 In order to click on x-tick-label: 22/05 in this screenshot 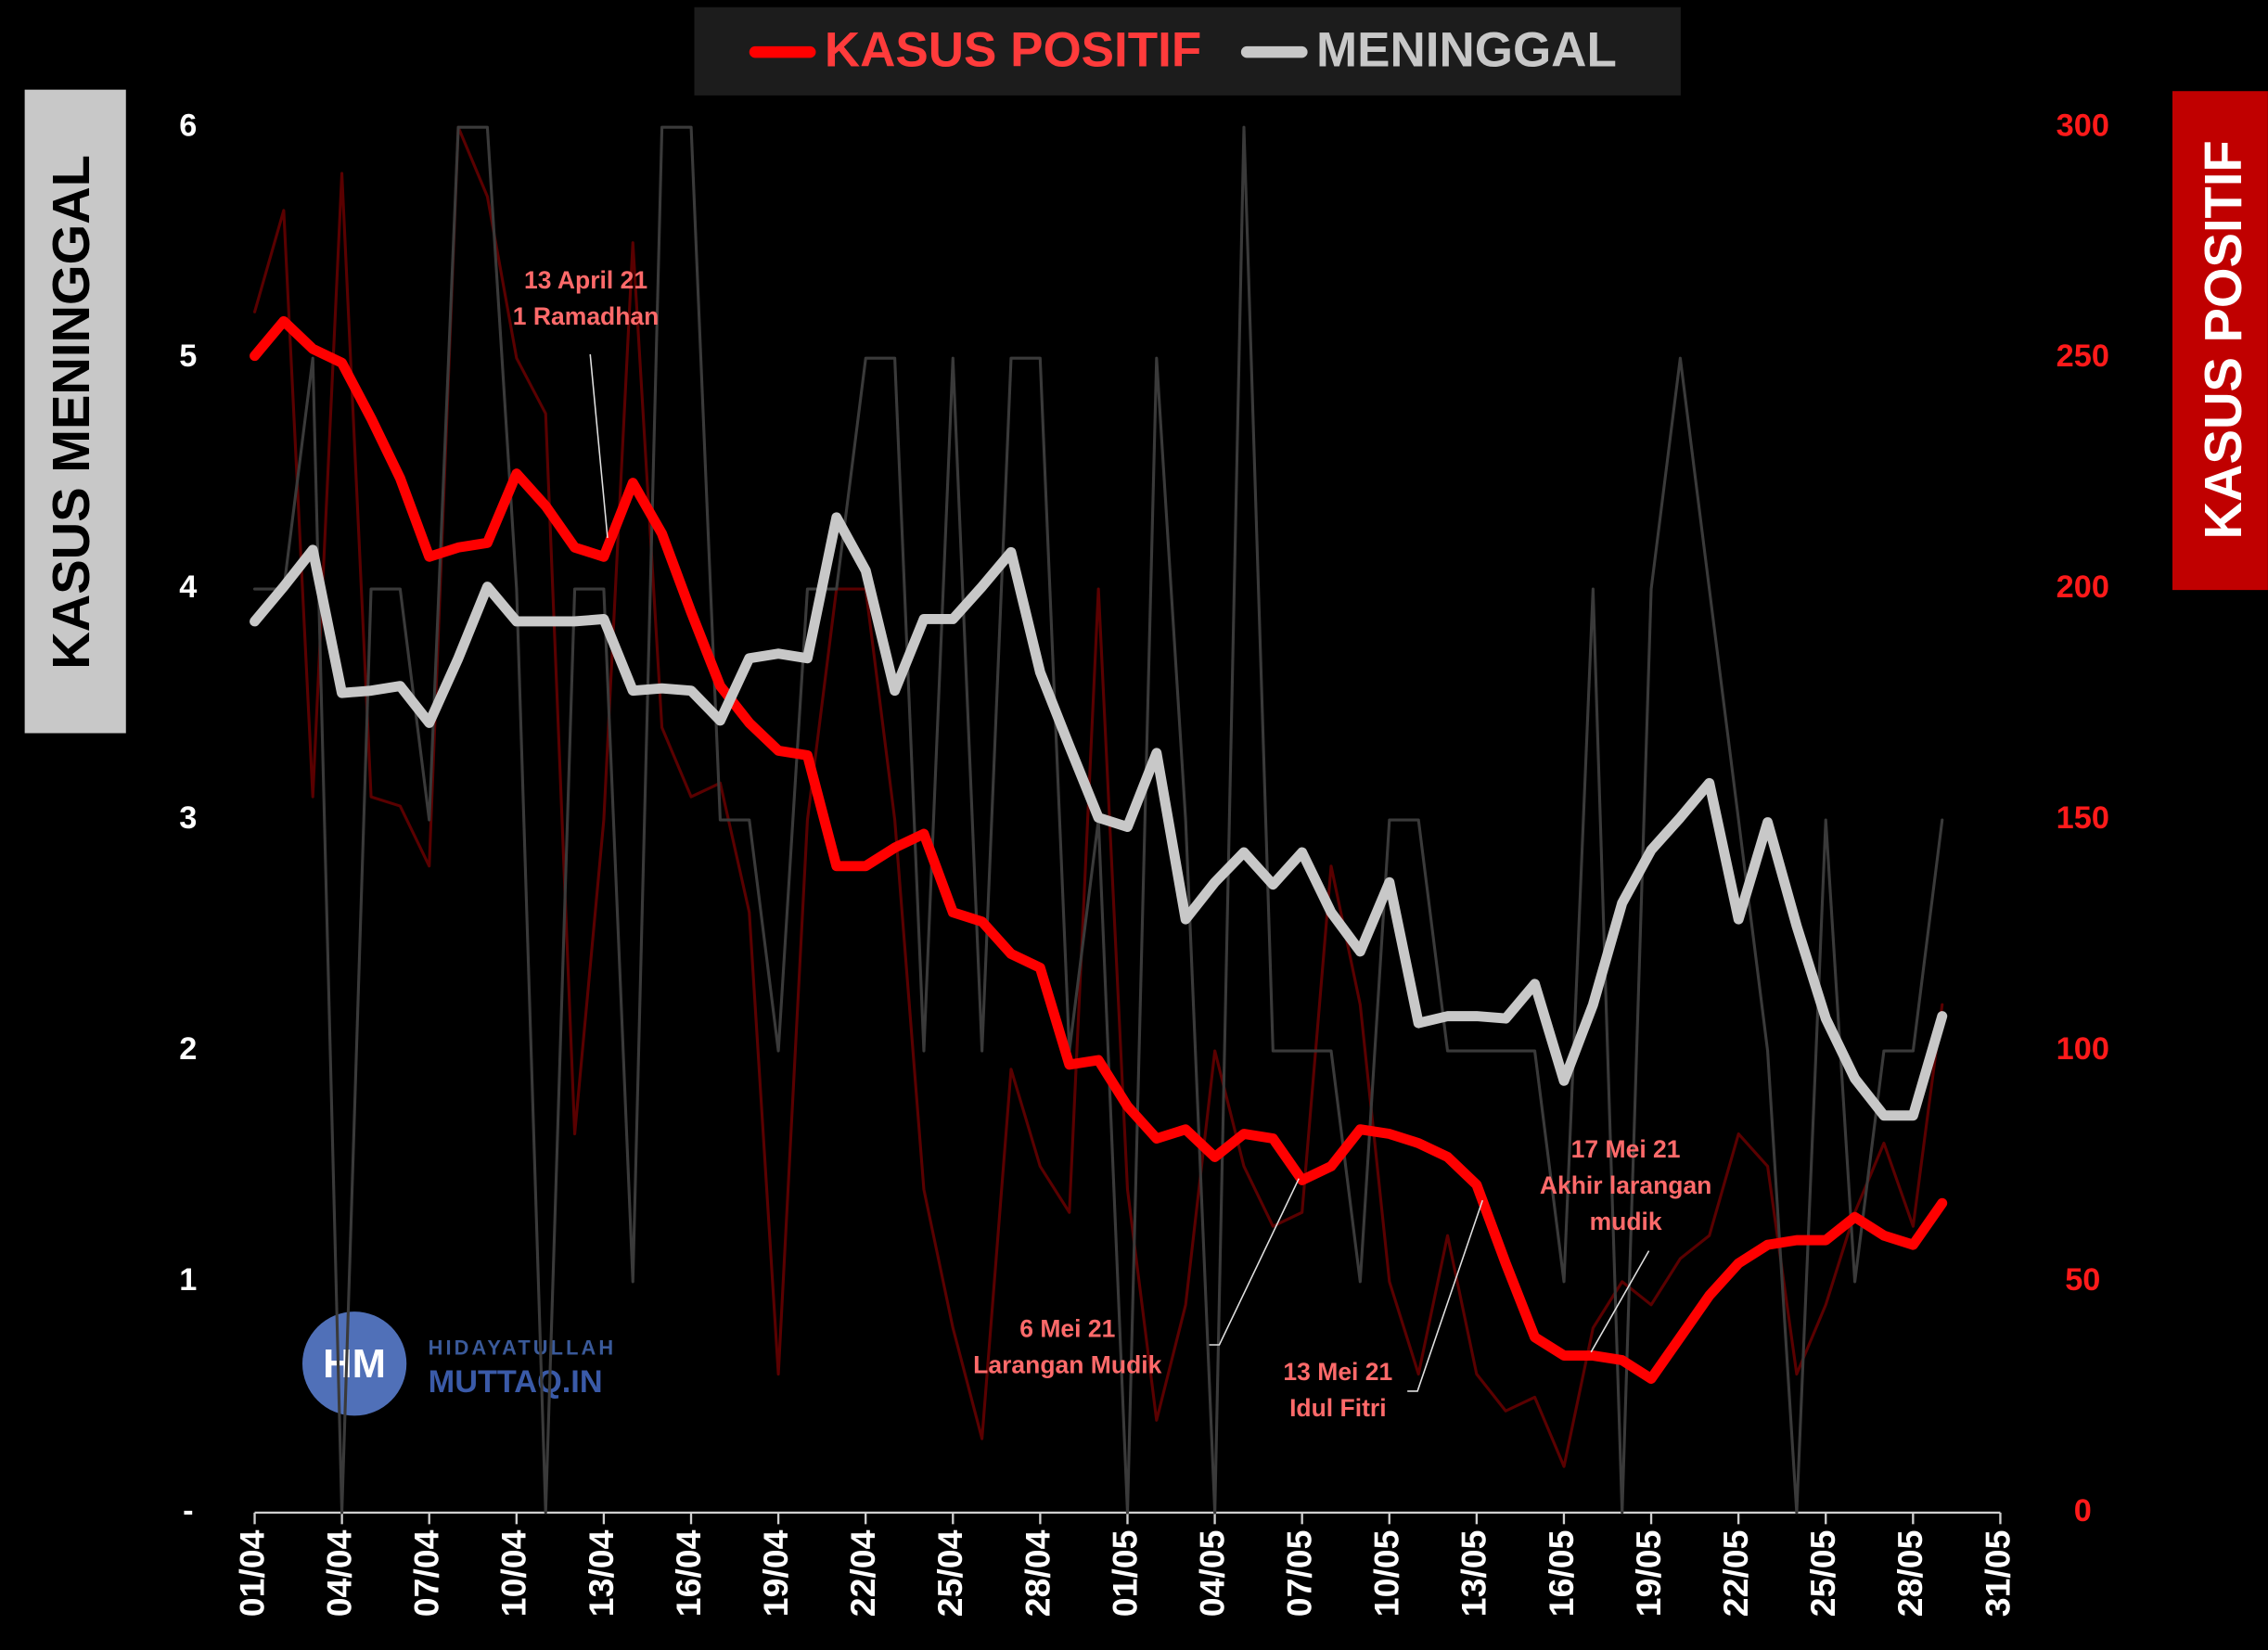, I will do `click(1735, 1574)`.